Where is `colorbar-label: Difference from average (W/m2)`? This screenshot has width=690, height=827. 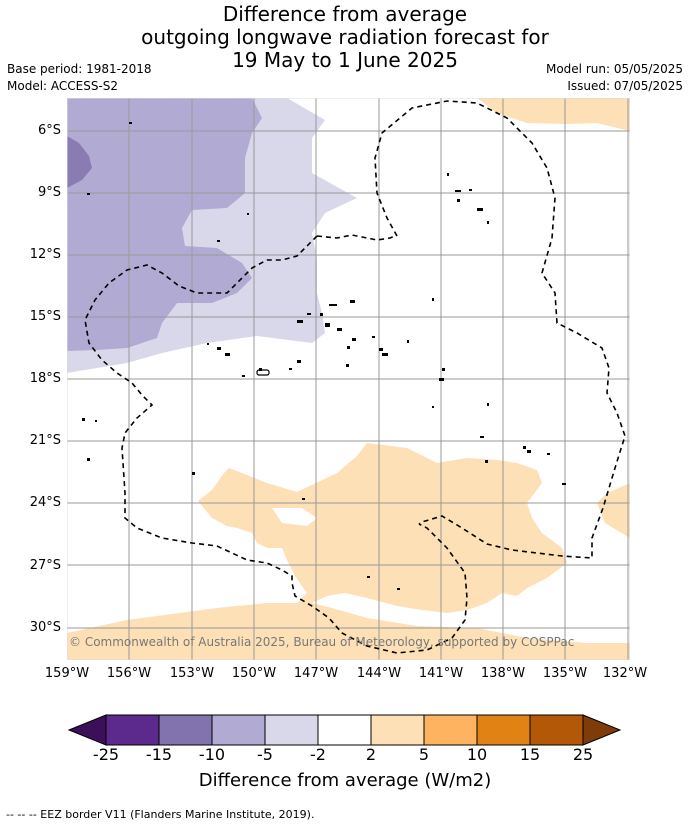 colorbar-label: Difference from average (W/m2) is located at coordinates (345, 780).